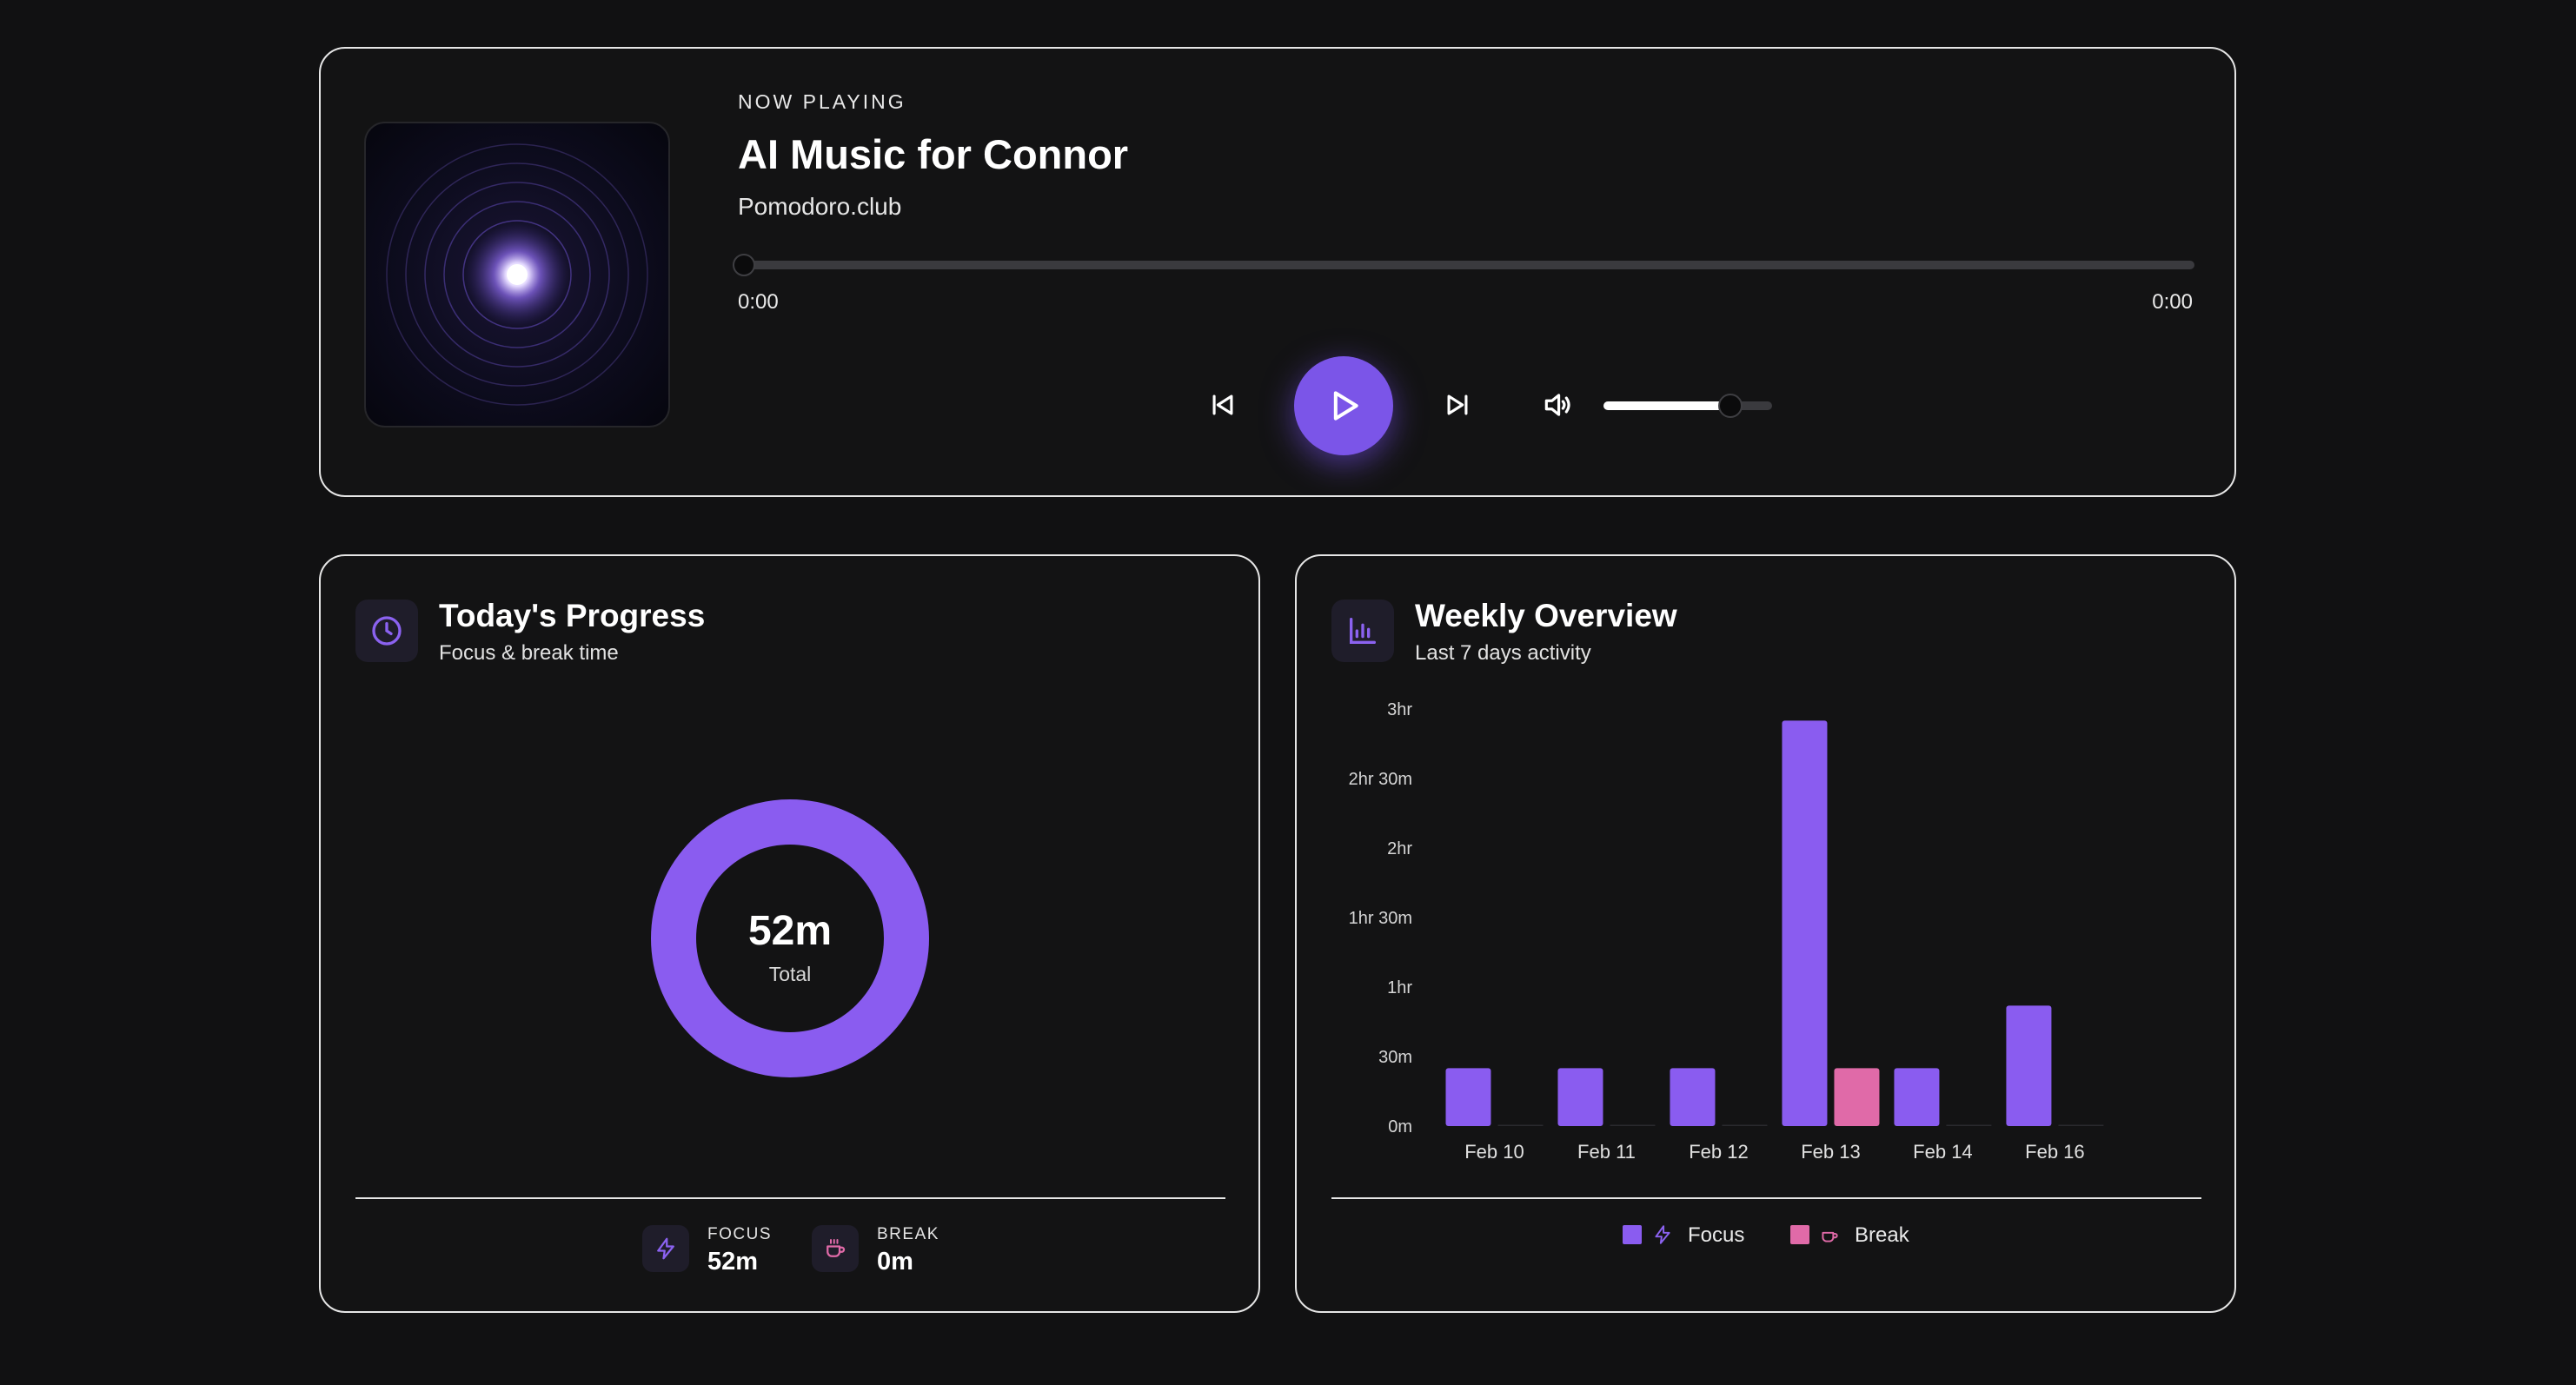 The height and width of the screenshot is (1385, 2576). I want to click on progress-header-icon, so click(386, 631).